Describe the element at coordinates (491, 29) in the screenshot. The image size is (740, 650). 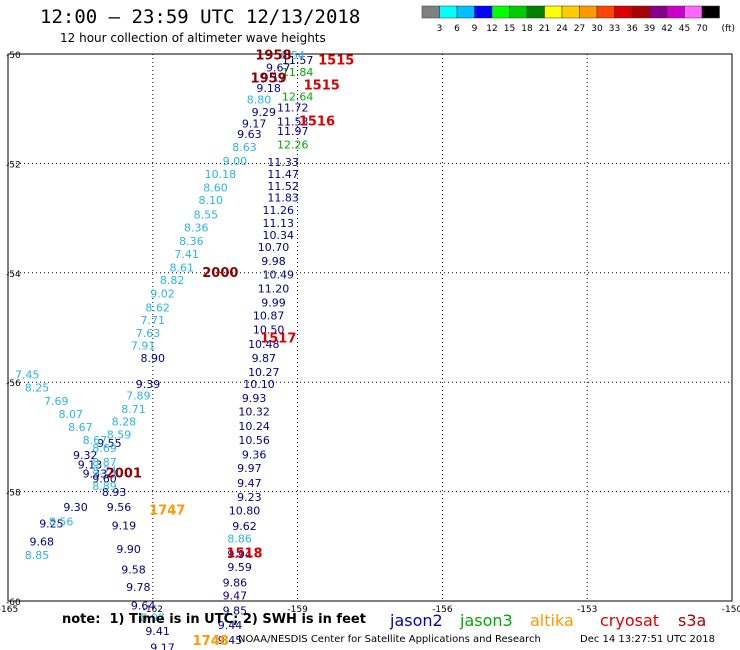
I see `color-scale-label: 12` at that location.